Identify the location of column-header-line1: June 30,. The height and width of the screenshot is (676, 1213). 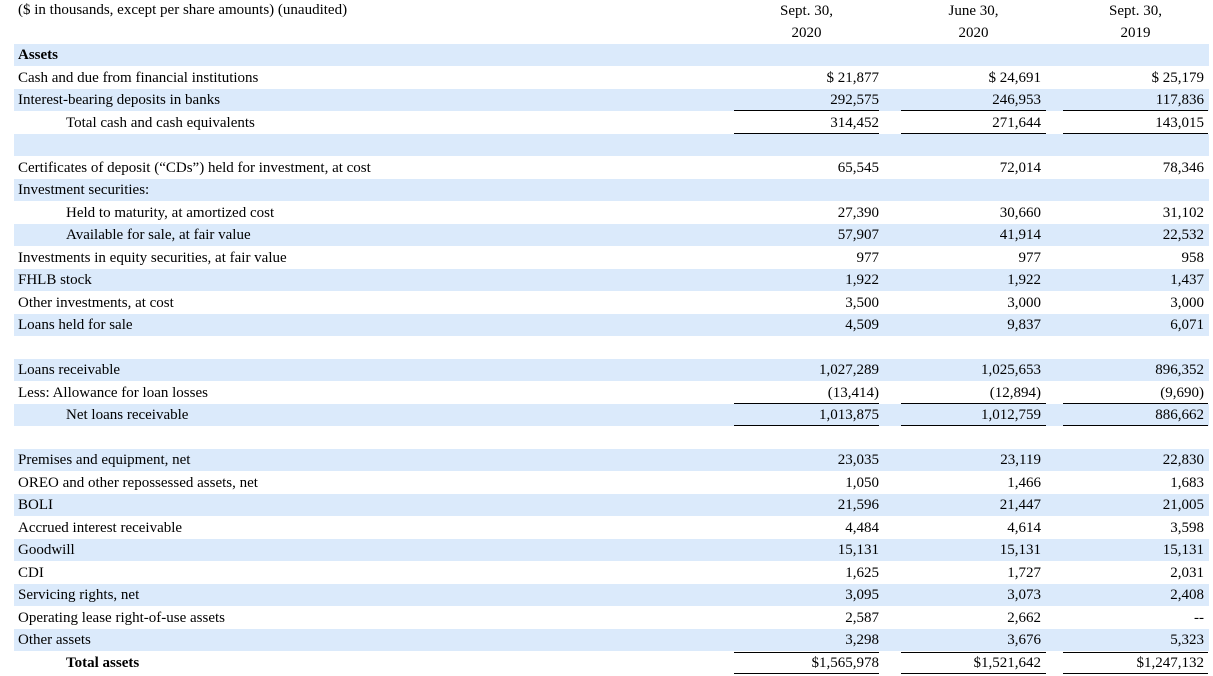
(973, 11).